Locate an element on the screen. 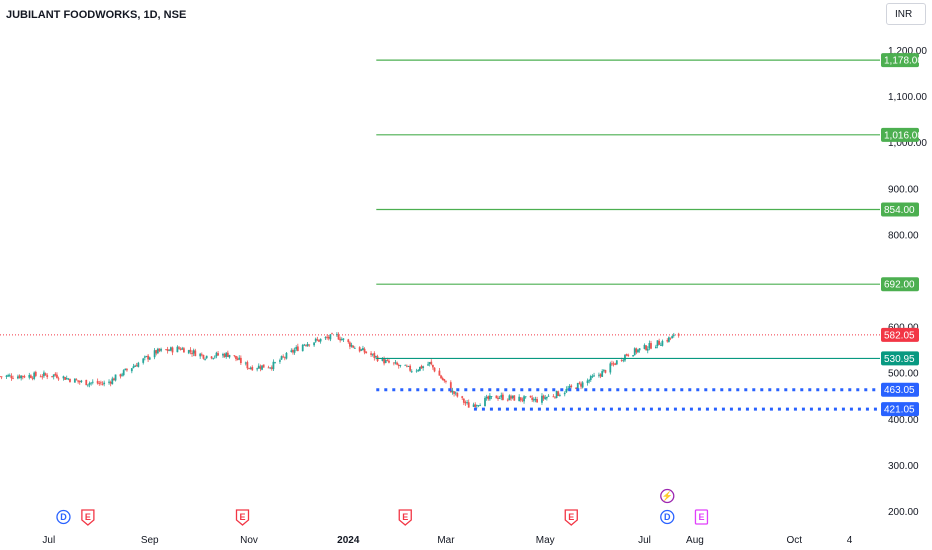 The height and width of the screenshot is (550, 932). x-tick-label: Mar is located at coordinates (446, 540).